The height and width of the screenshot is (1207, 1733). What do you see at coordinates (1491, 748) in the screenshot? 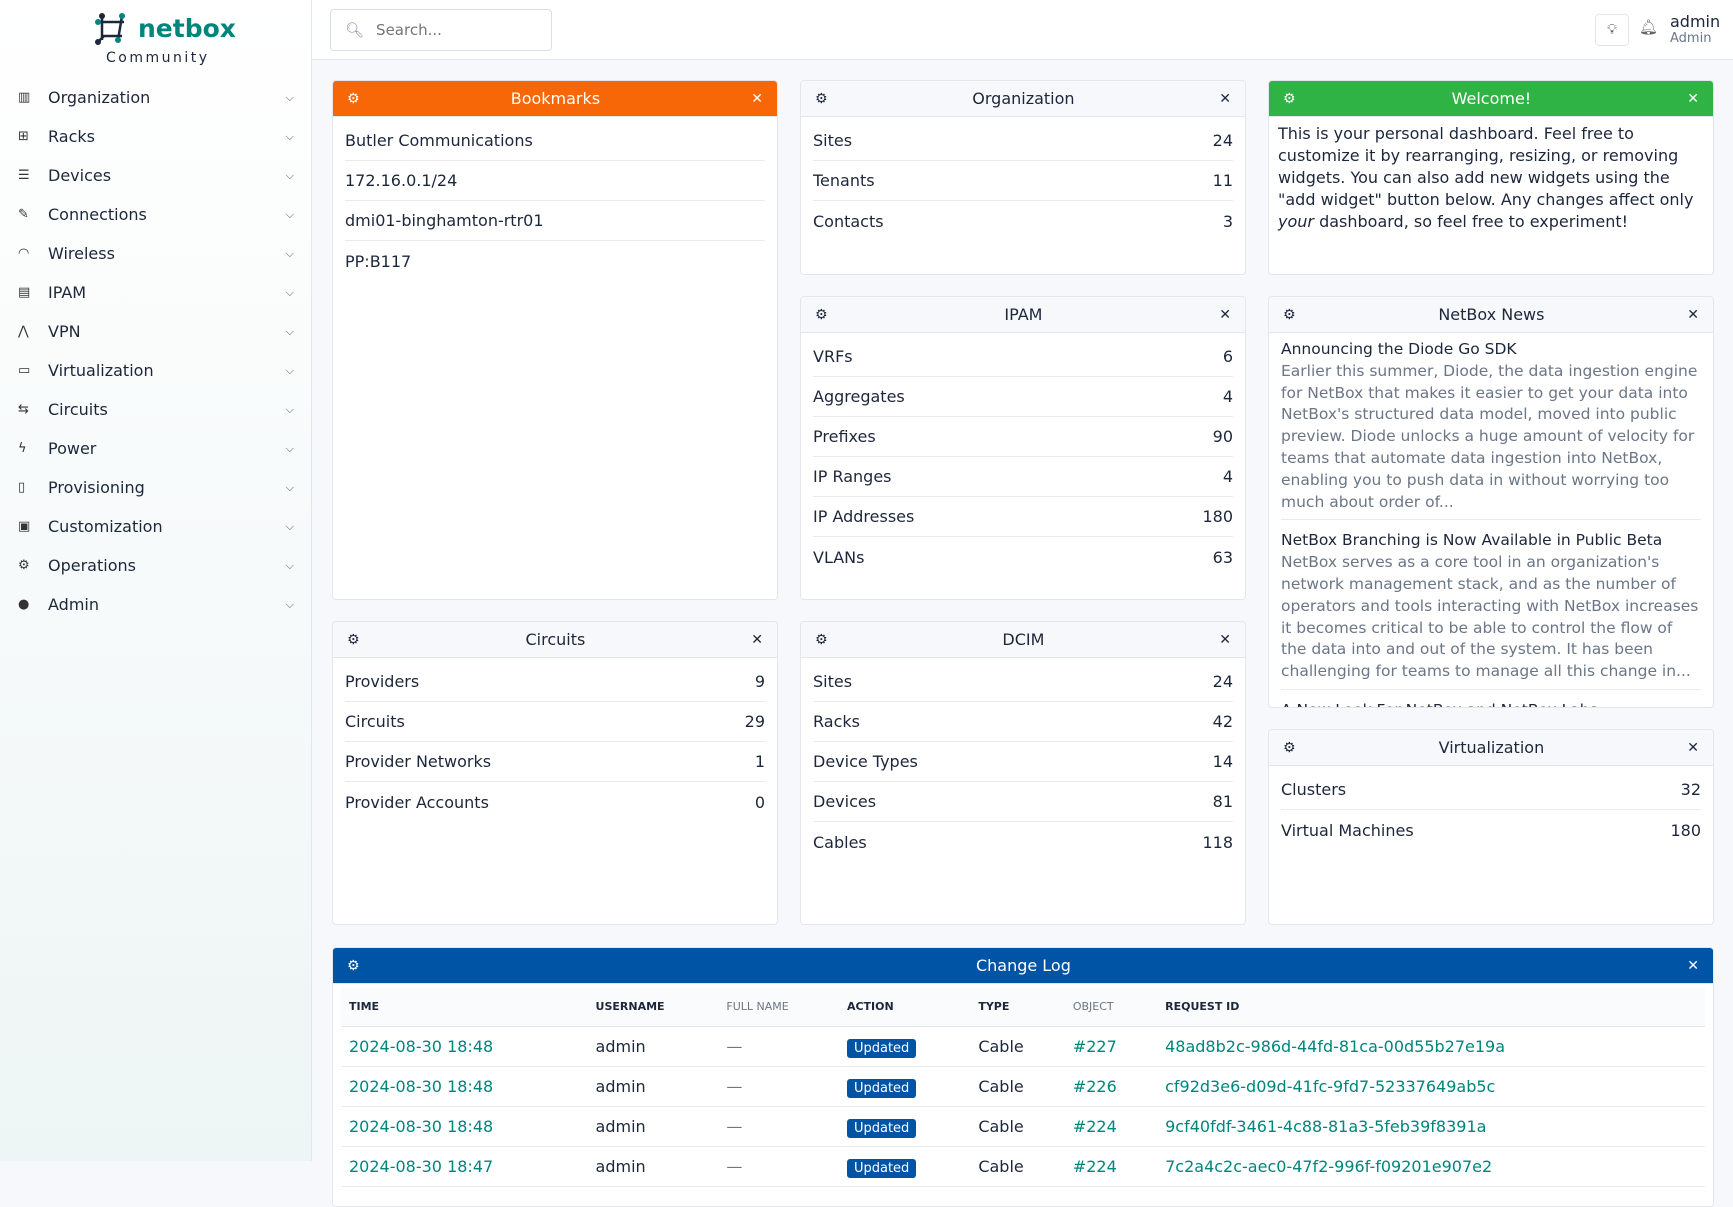
I see `widget-header: ⚙ Virtualization ✕` at bounding box center [1491, 748].